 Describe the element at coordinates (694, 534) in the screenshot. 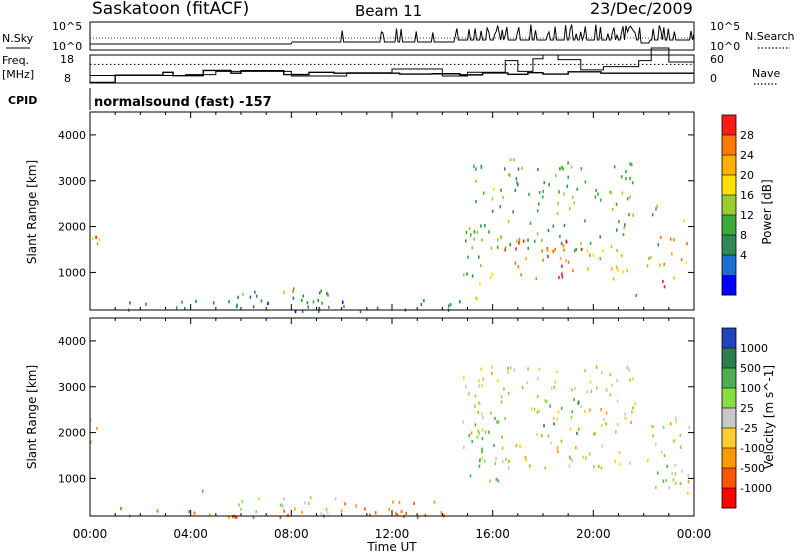

I see `time-tick-label: 00:00` at that location.